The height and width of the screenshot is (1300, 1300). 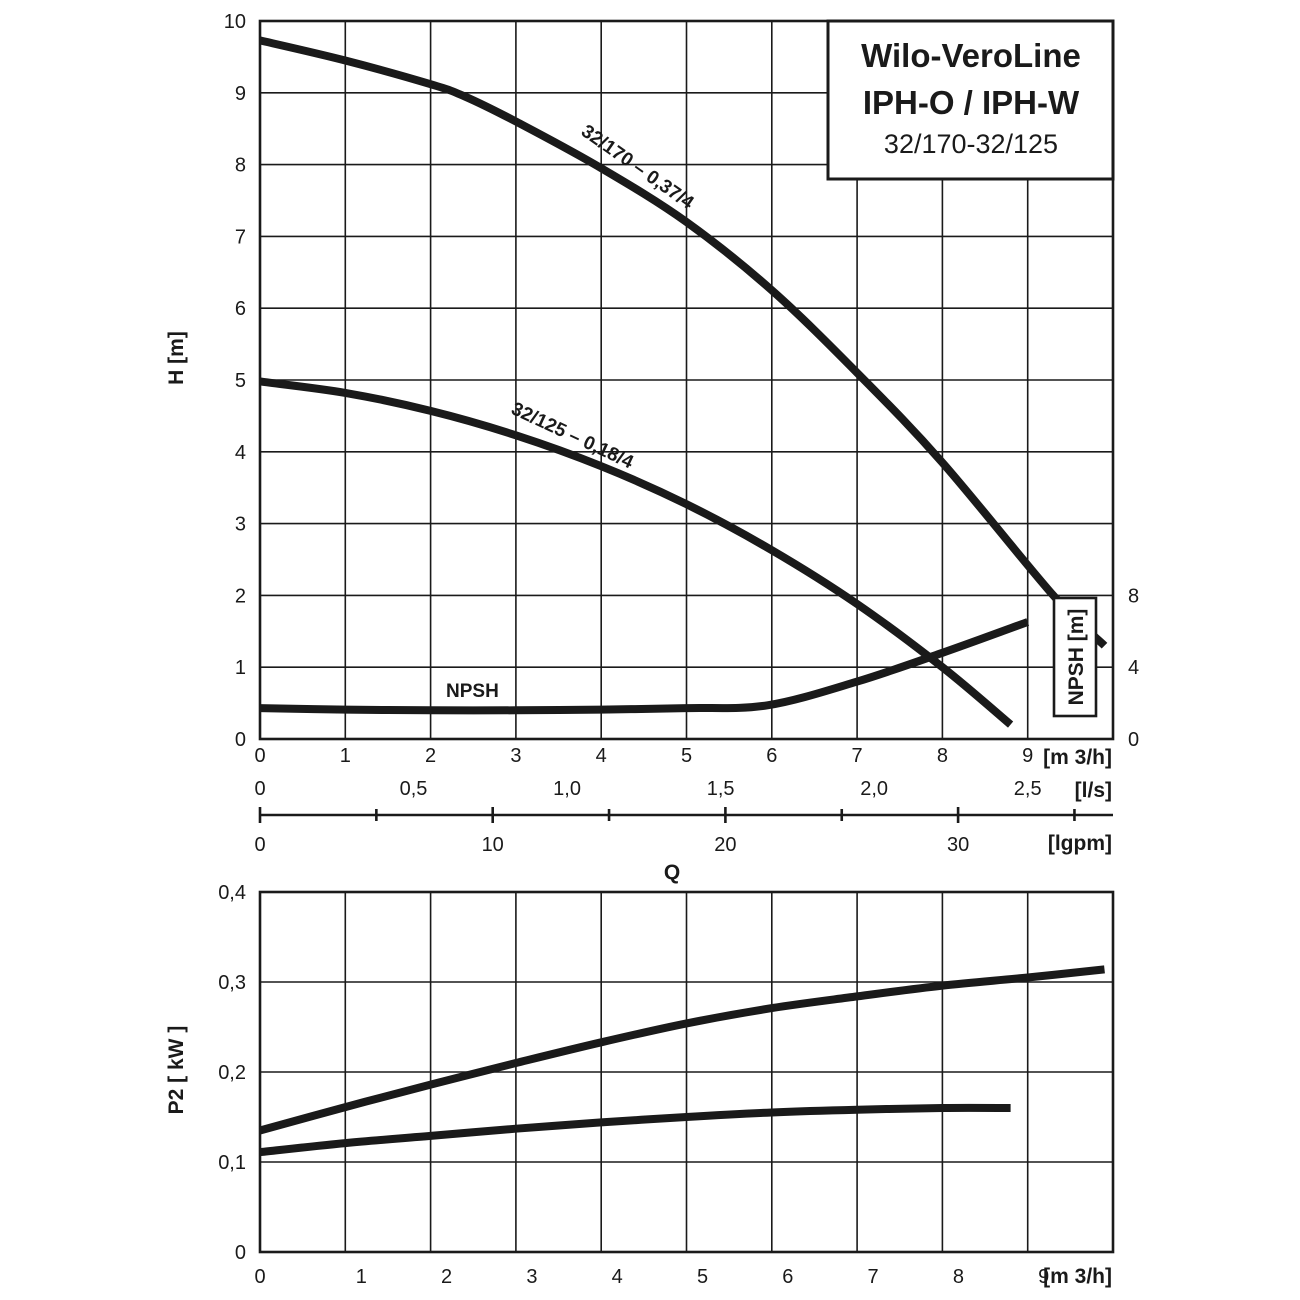 I want to click on power-x-tick: 9, so click(x=1043, y=1277).